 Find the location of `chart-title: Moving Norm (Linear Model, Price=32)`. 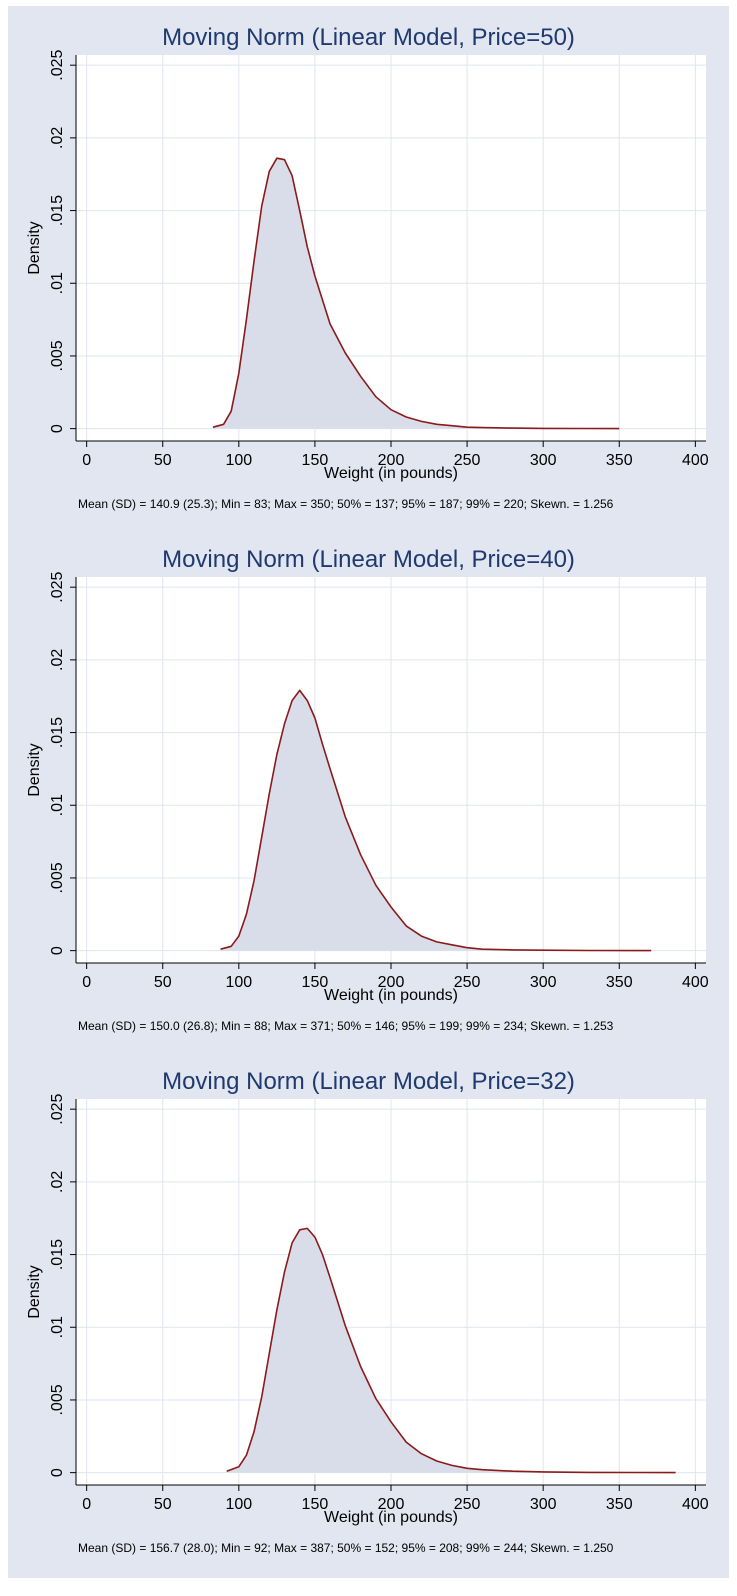

chart-title: Moving Norm (Linear Model, Price=32) is located at coordinates (368, 1081).